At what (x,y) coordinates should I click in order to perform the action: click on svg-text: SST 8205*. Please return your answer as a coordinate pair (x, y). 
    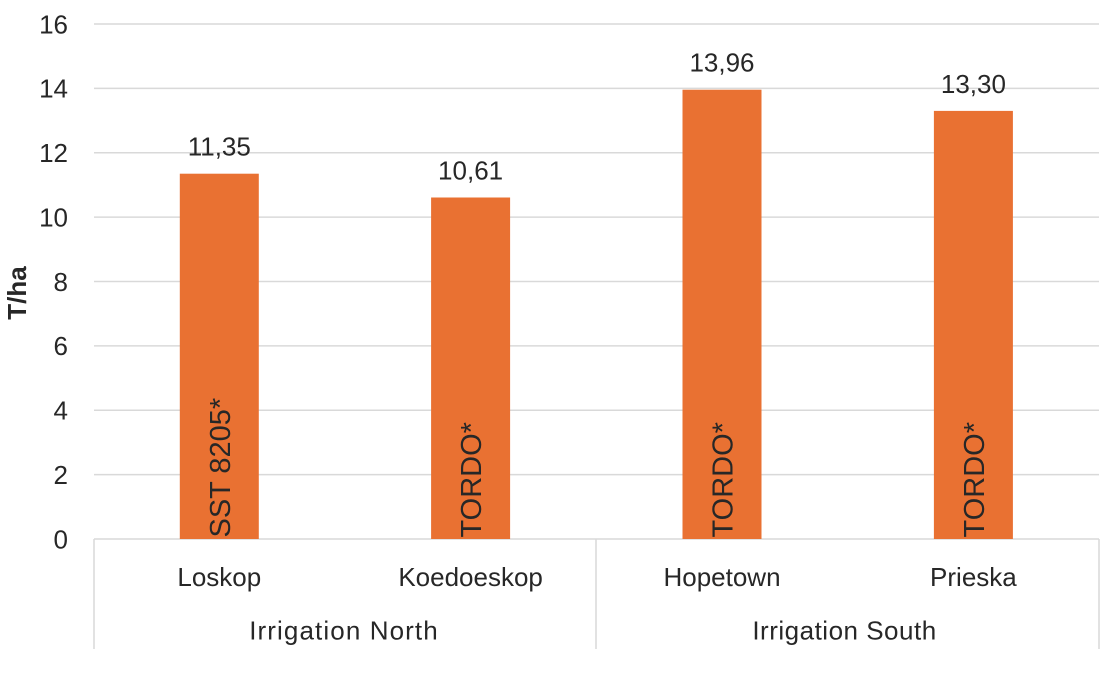
    Looking at the image, I should click on (221, 468).